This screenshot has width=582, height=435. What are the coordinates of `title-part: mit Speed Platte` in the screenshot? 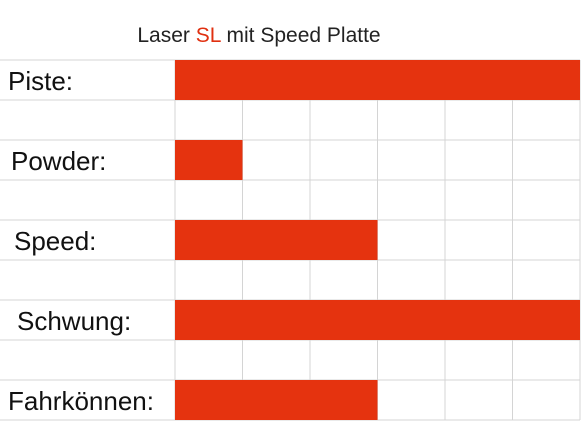 It's located at (304, 35).